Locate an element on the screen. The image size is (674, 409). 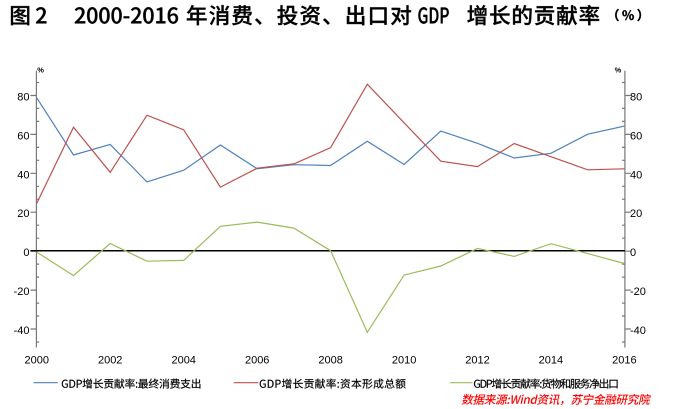
svg-text: 2016 is located at coordinates (624, 361).